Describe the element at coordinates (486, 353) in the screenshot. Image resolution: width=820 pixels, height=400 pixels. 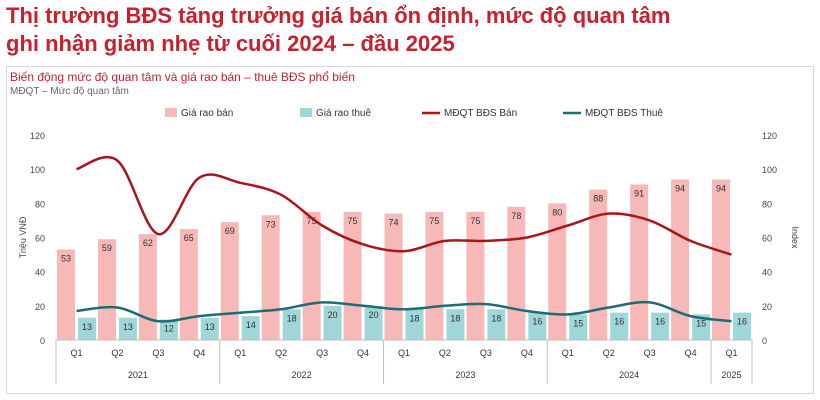
I see `x-tick-10: Q3` at that location.